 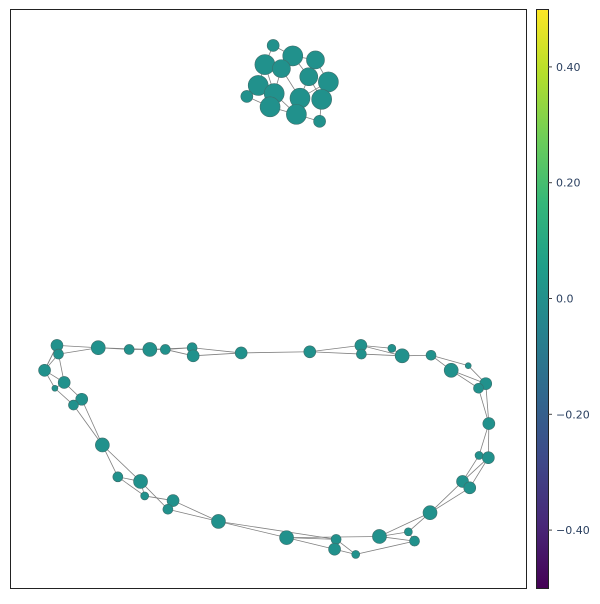 I want to click on colorbar-tick-label: −0.40, so click(x=573, y=530).